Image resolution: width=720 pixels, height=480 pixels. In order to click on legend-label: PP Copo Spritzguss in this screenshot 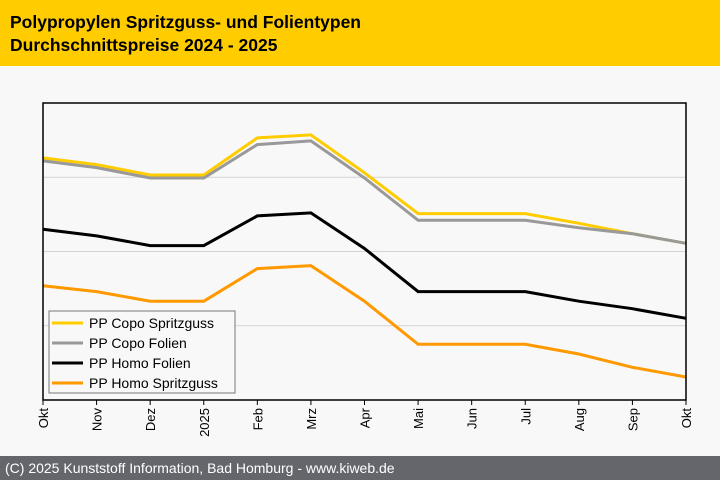, I will do `click(151, 323)`.